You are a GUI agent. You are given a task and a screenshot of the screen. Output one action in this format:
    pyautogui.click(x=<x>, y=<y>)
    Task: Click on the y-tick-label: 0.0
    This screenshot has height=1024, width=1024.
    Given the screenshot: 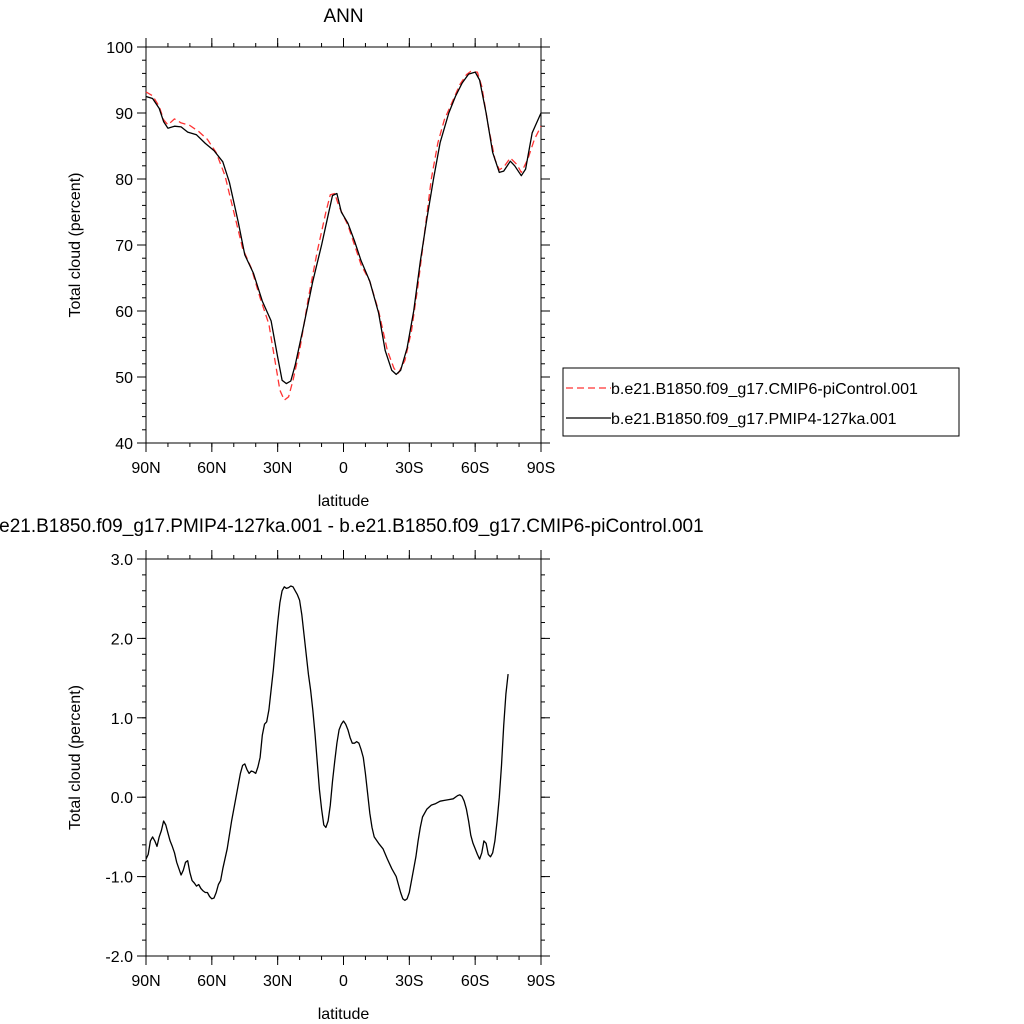 What is the action you would take?
    pyautogui.click(x=122, y=798)
    